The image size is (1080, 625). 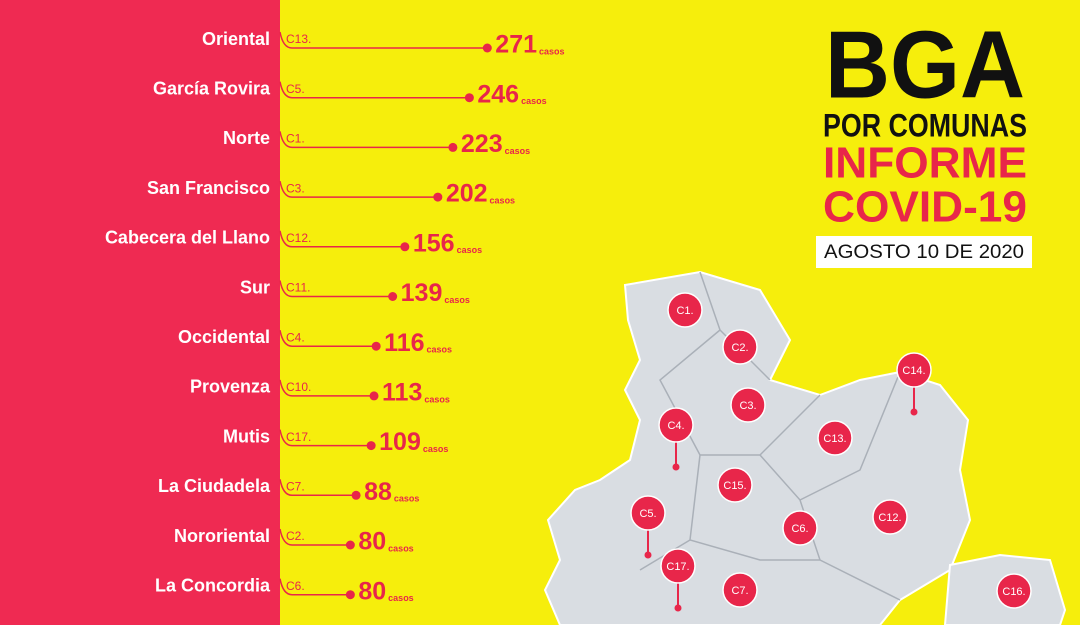 I want to click on map-label: C1., so click(x=684, y=311).